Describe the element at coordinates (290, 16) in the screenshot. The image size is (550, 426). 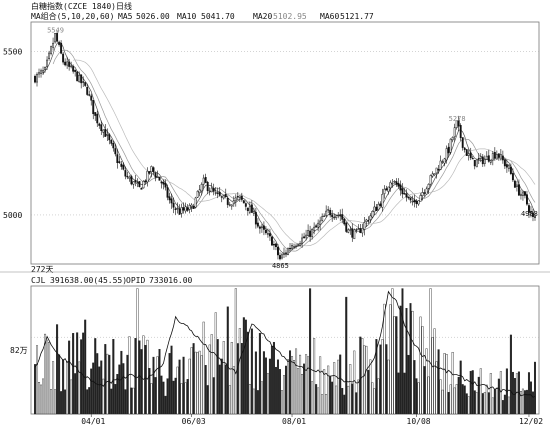
I see `ma20-value: 5102.95` at that location.